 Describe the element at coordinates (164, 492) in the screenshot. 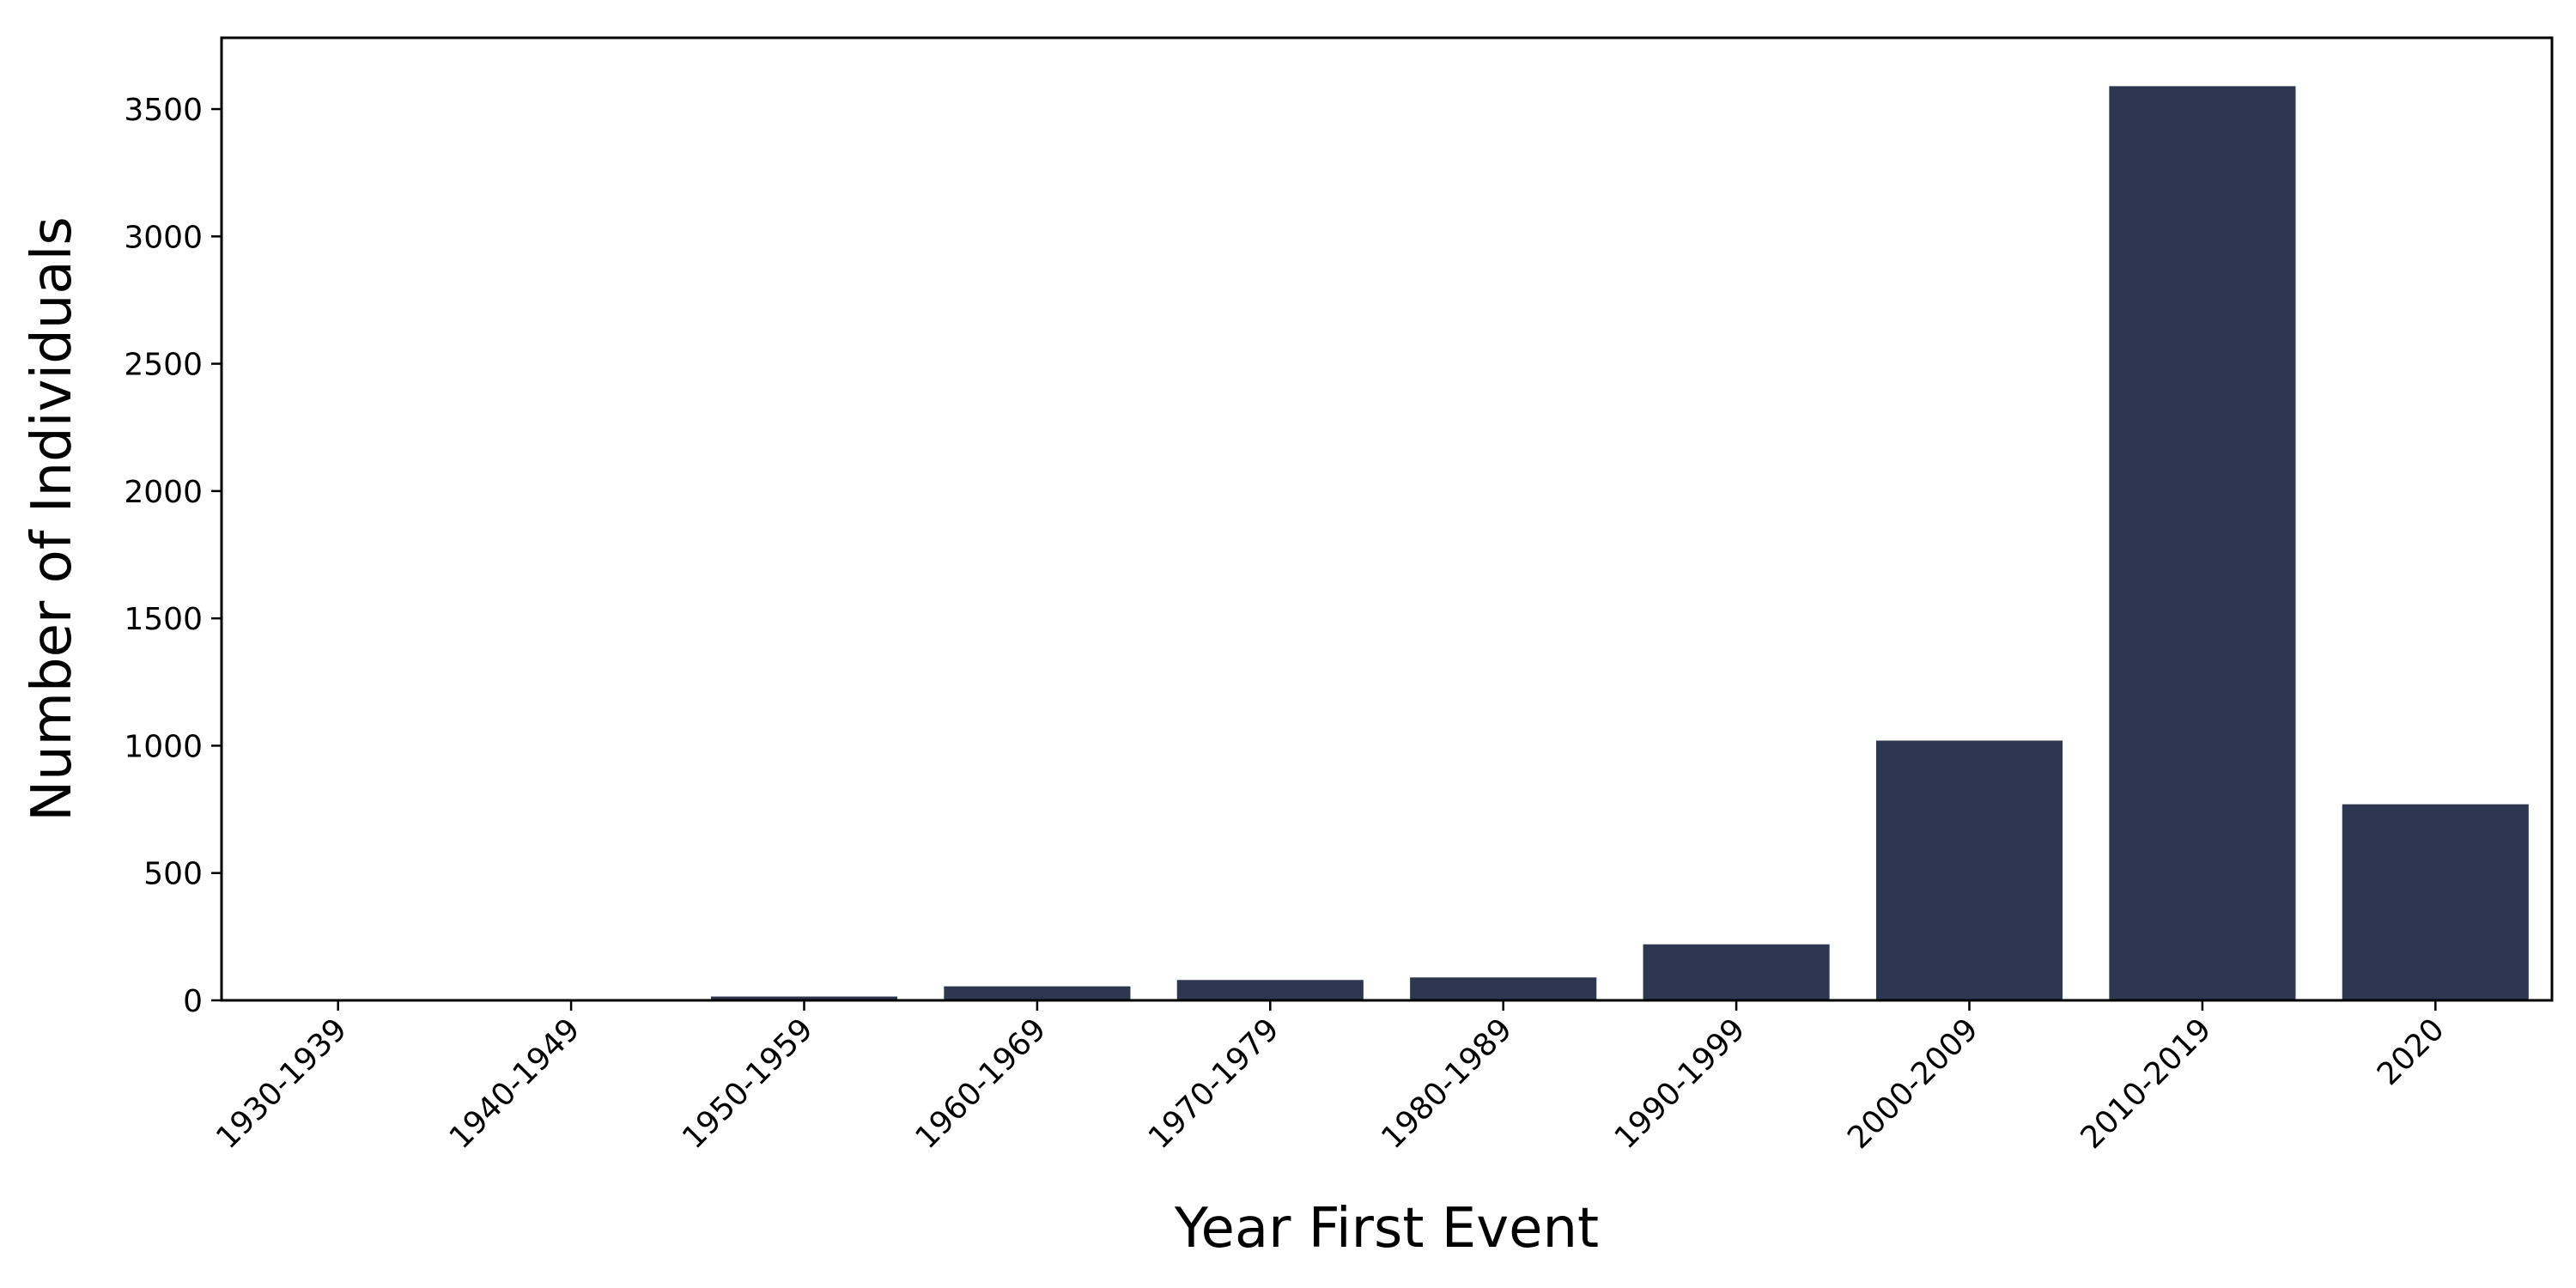

I see `y-tick-label: 2000` at that location.